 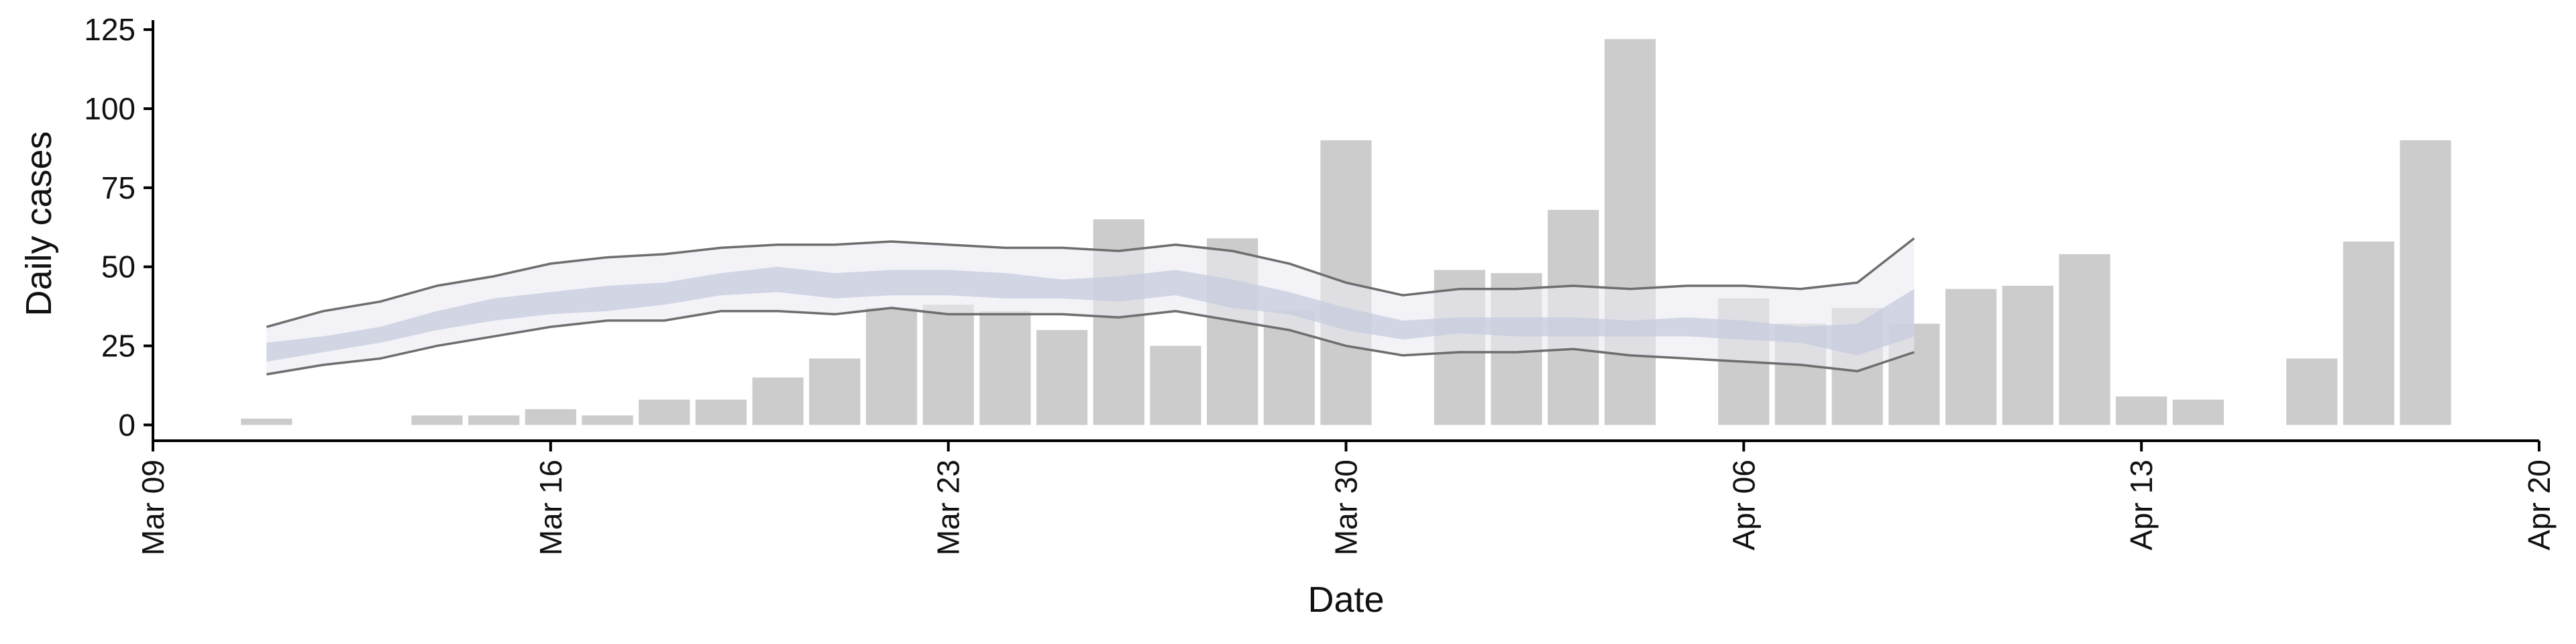 I want to click on x-tick-label: Apr 20, so click(x=2539, y=505).